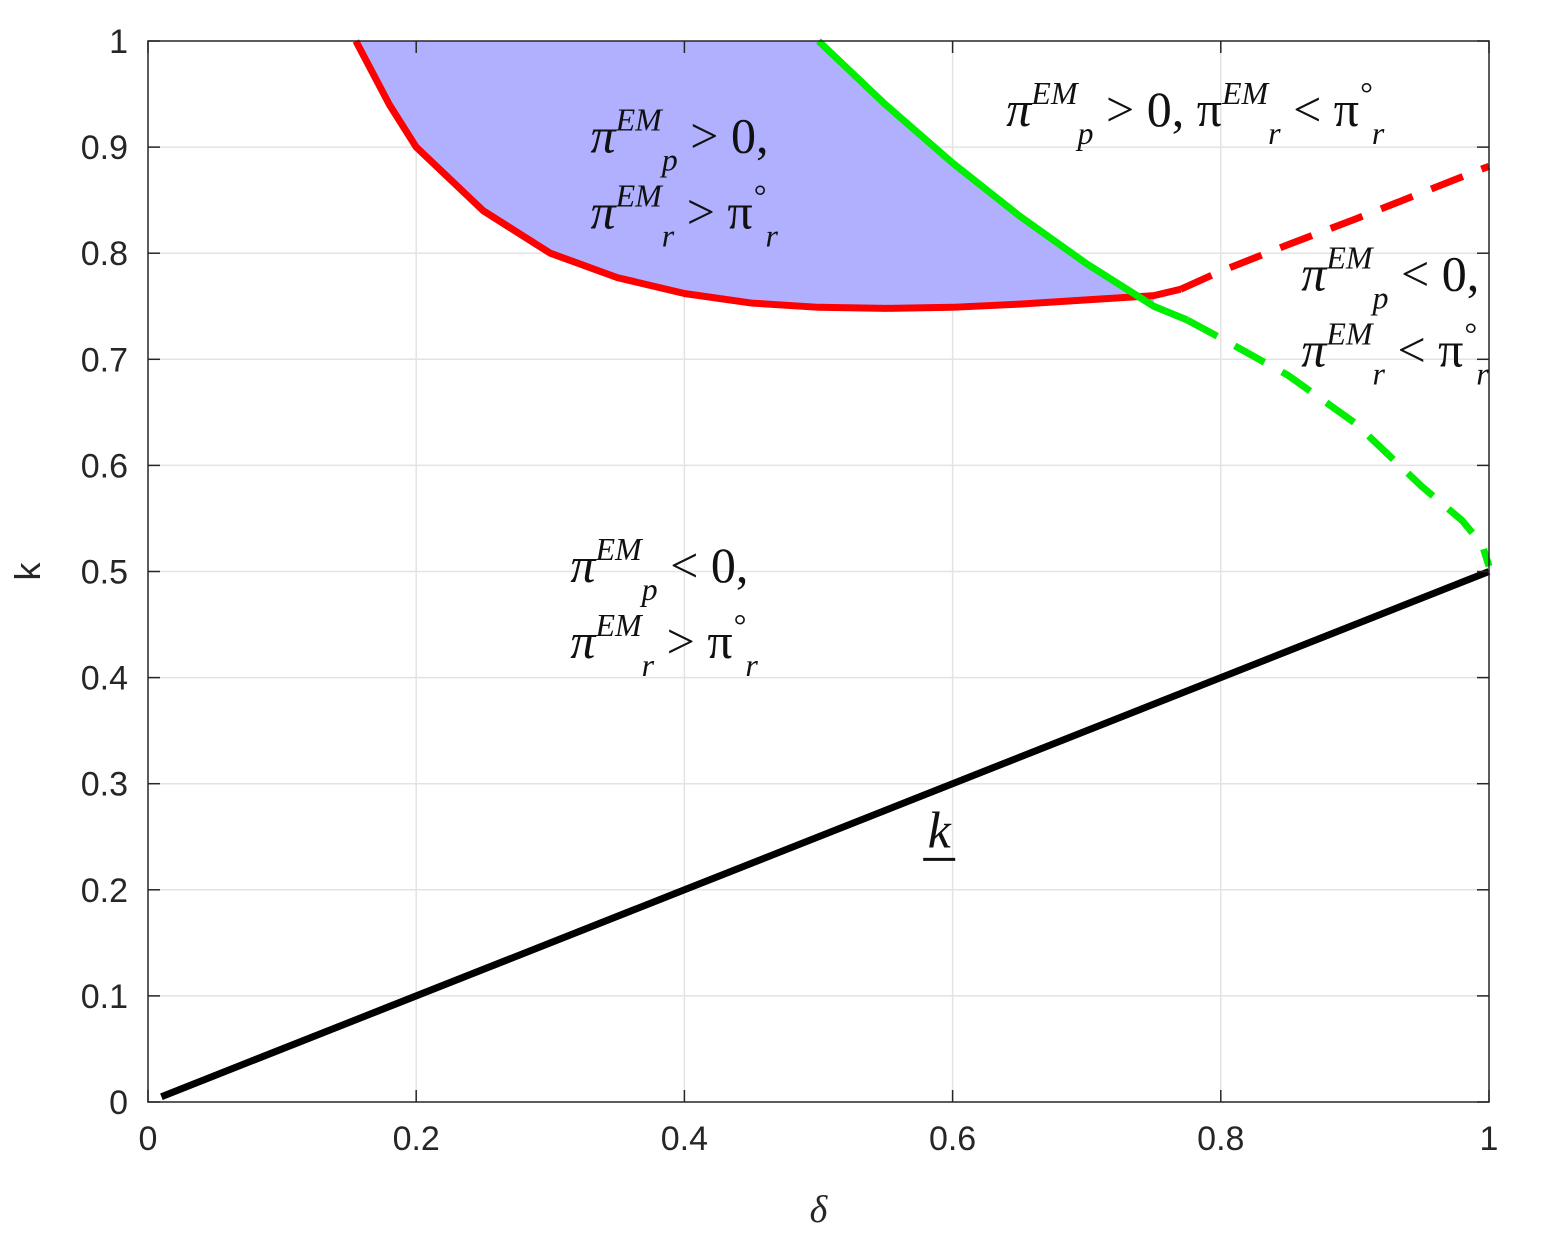 Image resolution: width=1546 pixels, height=1251 pixels. I want to click on annotation-region_middle: πEMp < 0,πEMr > π°r, so click(664, 607).